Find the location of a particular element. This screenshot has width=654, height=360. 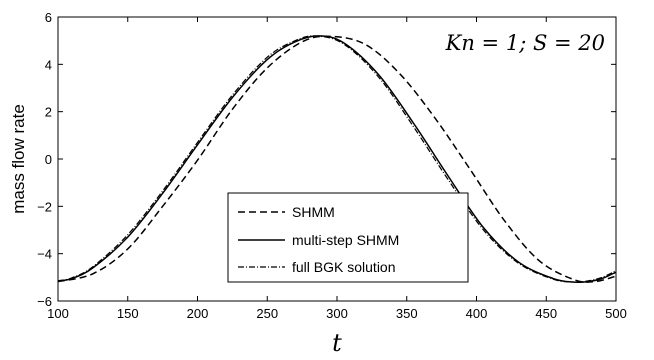

x-tick-label: 450 is located at coordinates (546, 313).